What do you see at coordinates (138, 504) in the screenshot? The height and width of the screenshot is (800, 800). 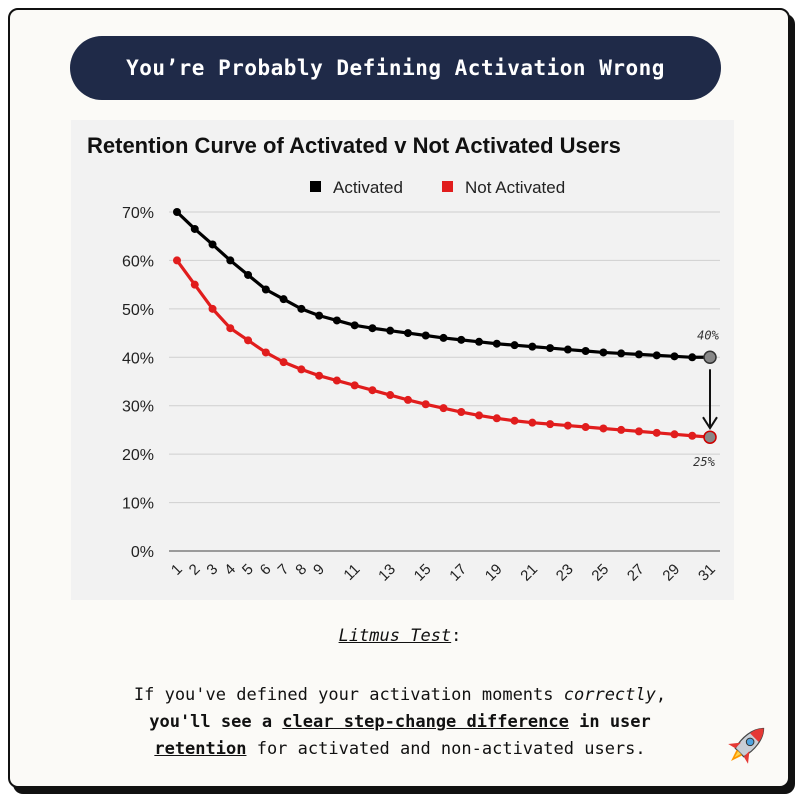 I see `y-tick-label: 10%` at bounding box center [138, 504].